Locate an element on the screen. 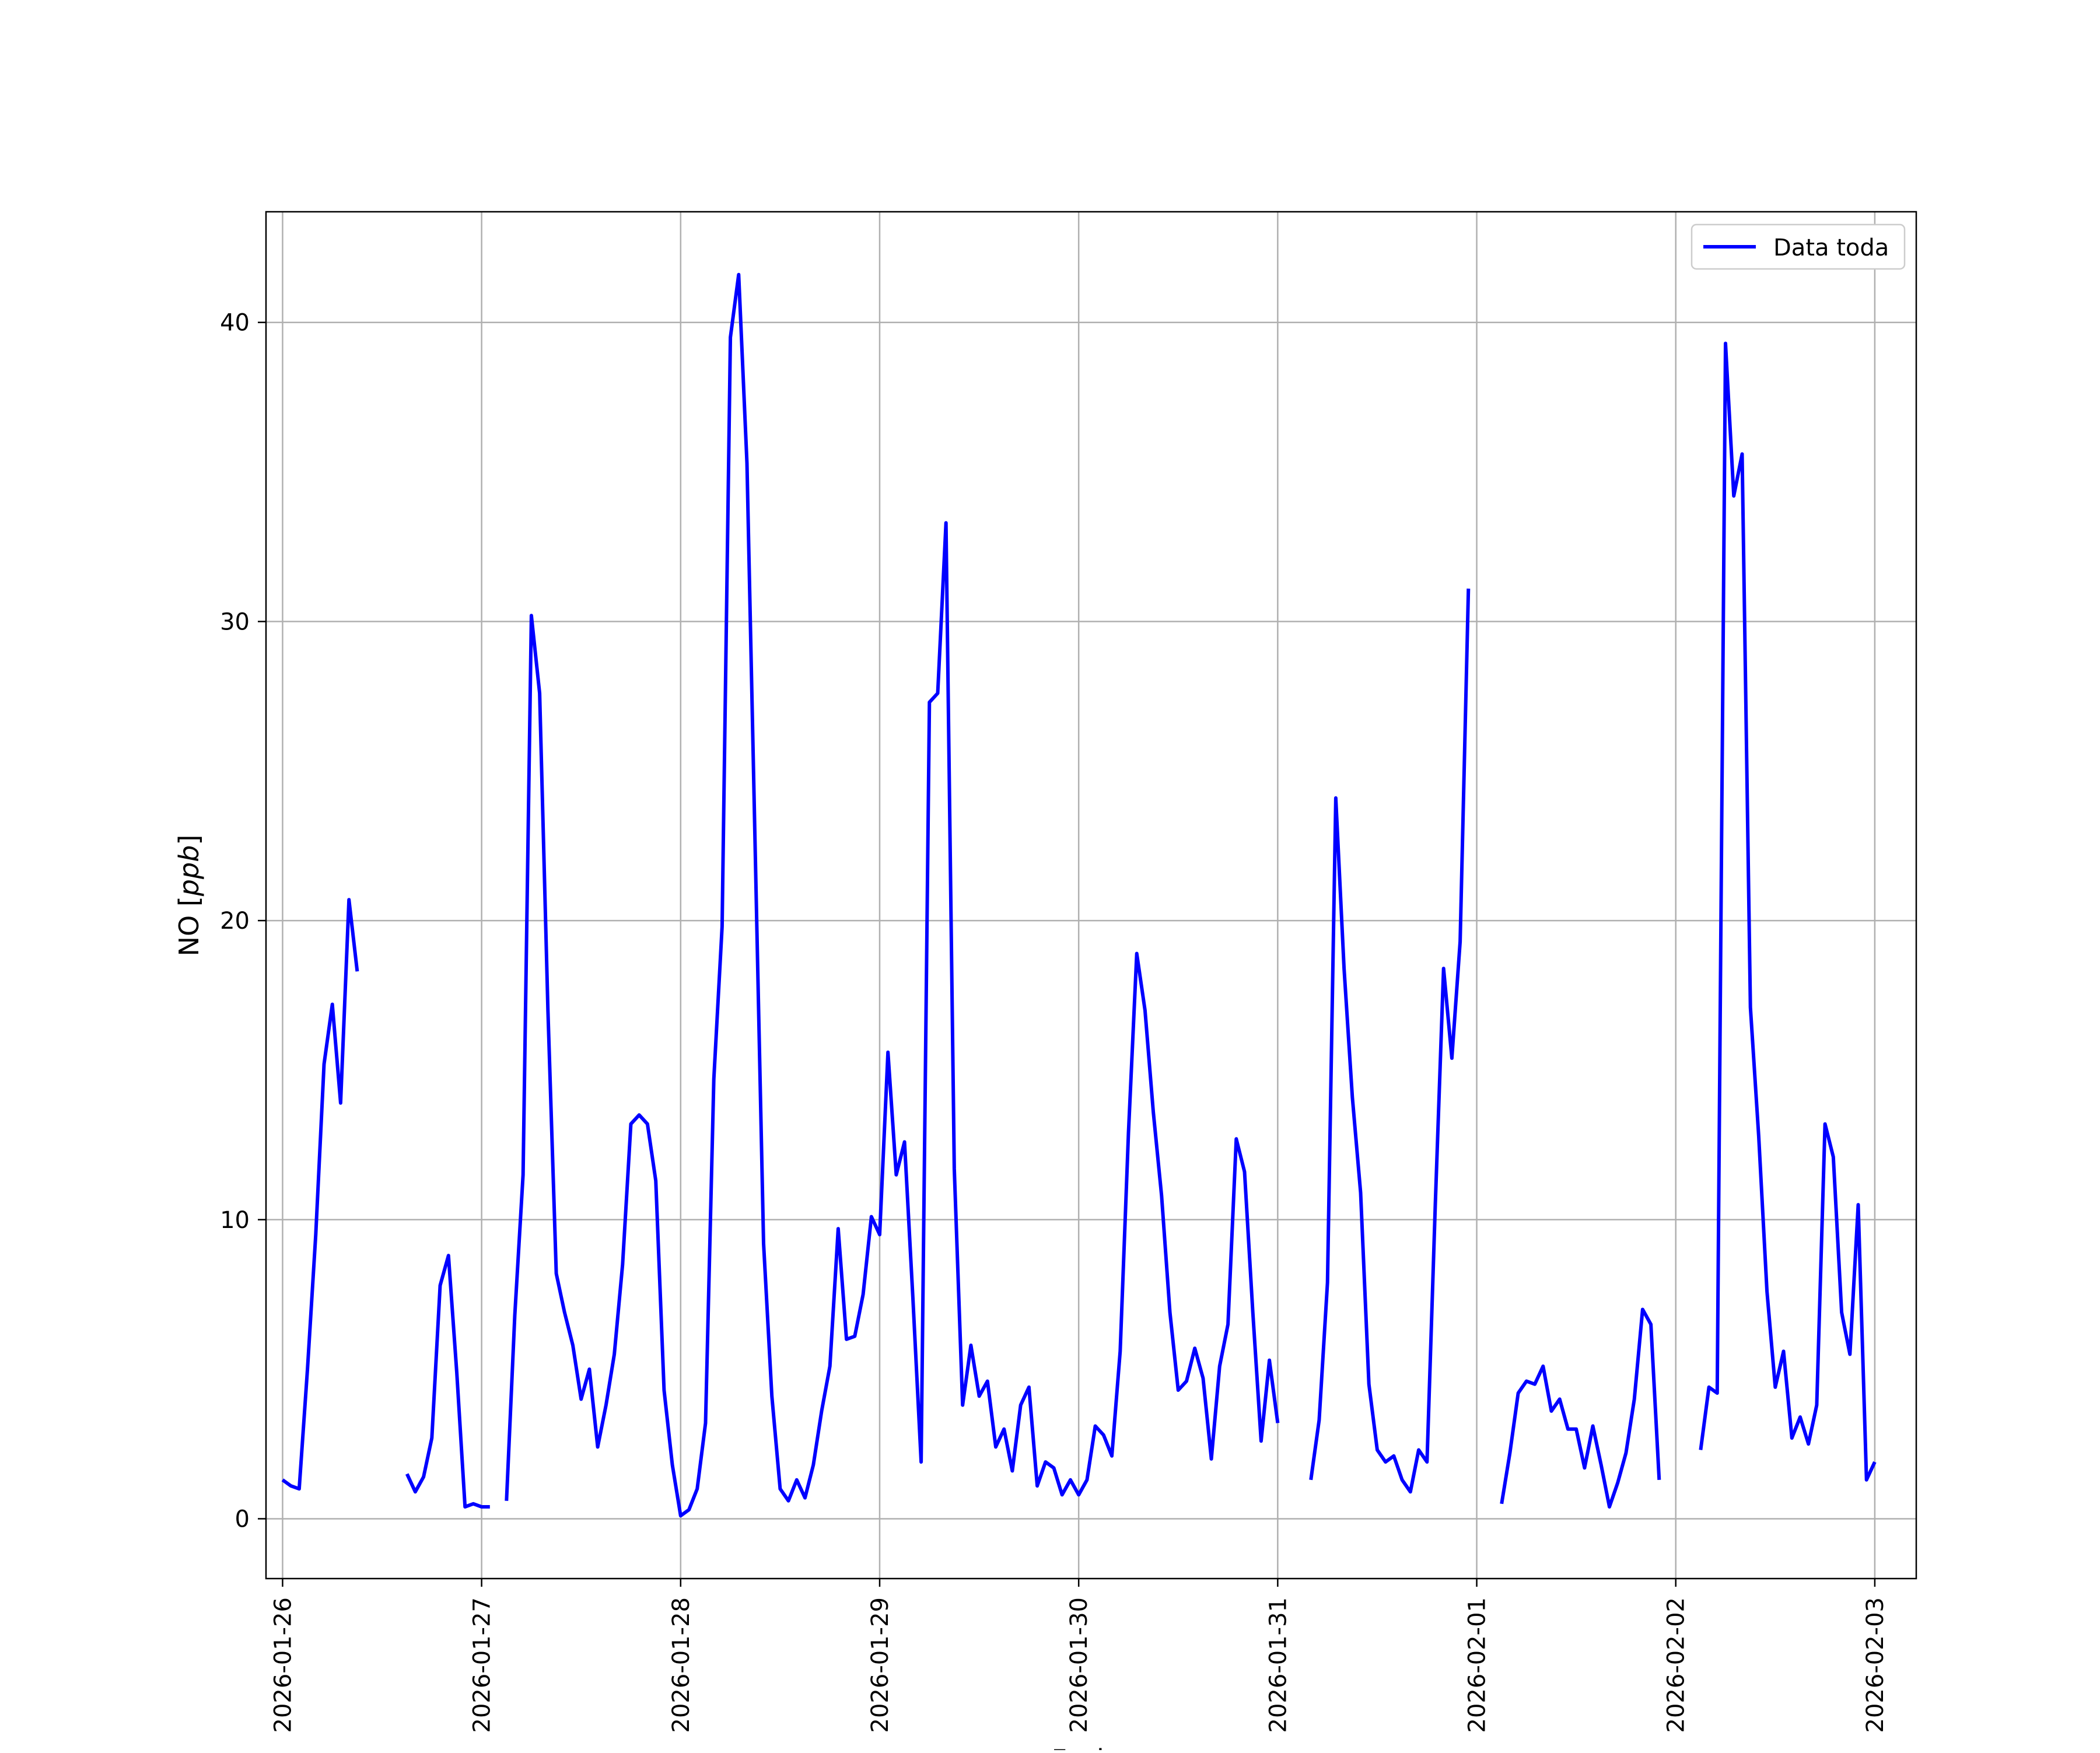 The width and height of the screenshot is (2100, 1753). y-tick-label: 40 is located at coordinates (235, 323).